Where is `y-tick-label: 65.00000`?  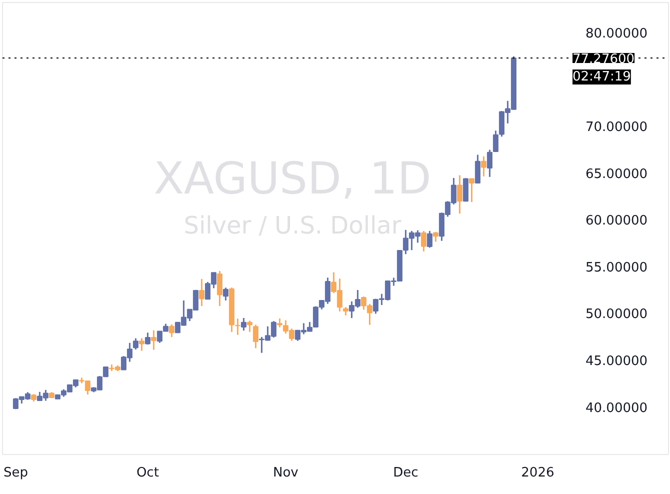 y-tick-label: 65.00000 is located at coordinates (617, 174).